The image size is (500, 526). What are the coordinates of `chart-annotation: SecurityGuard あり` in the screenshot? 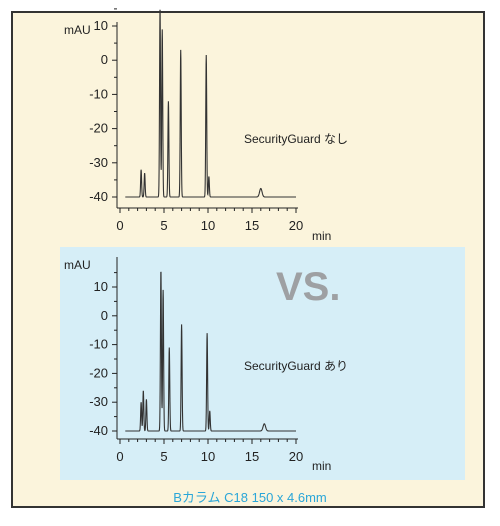 It's located at (296, 366).